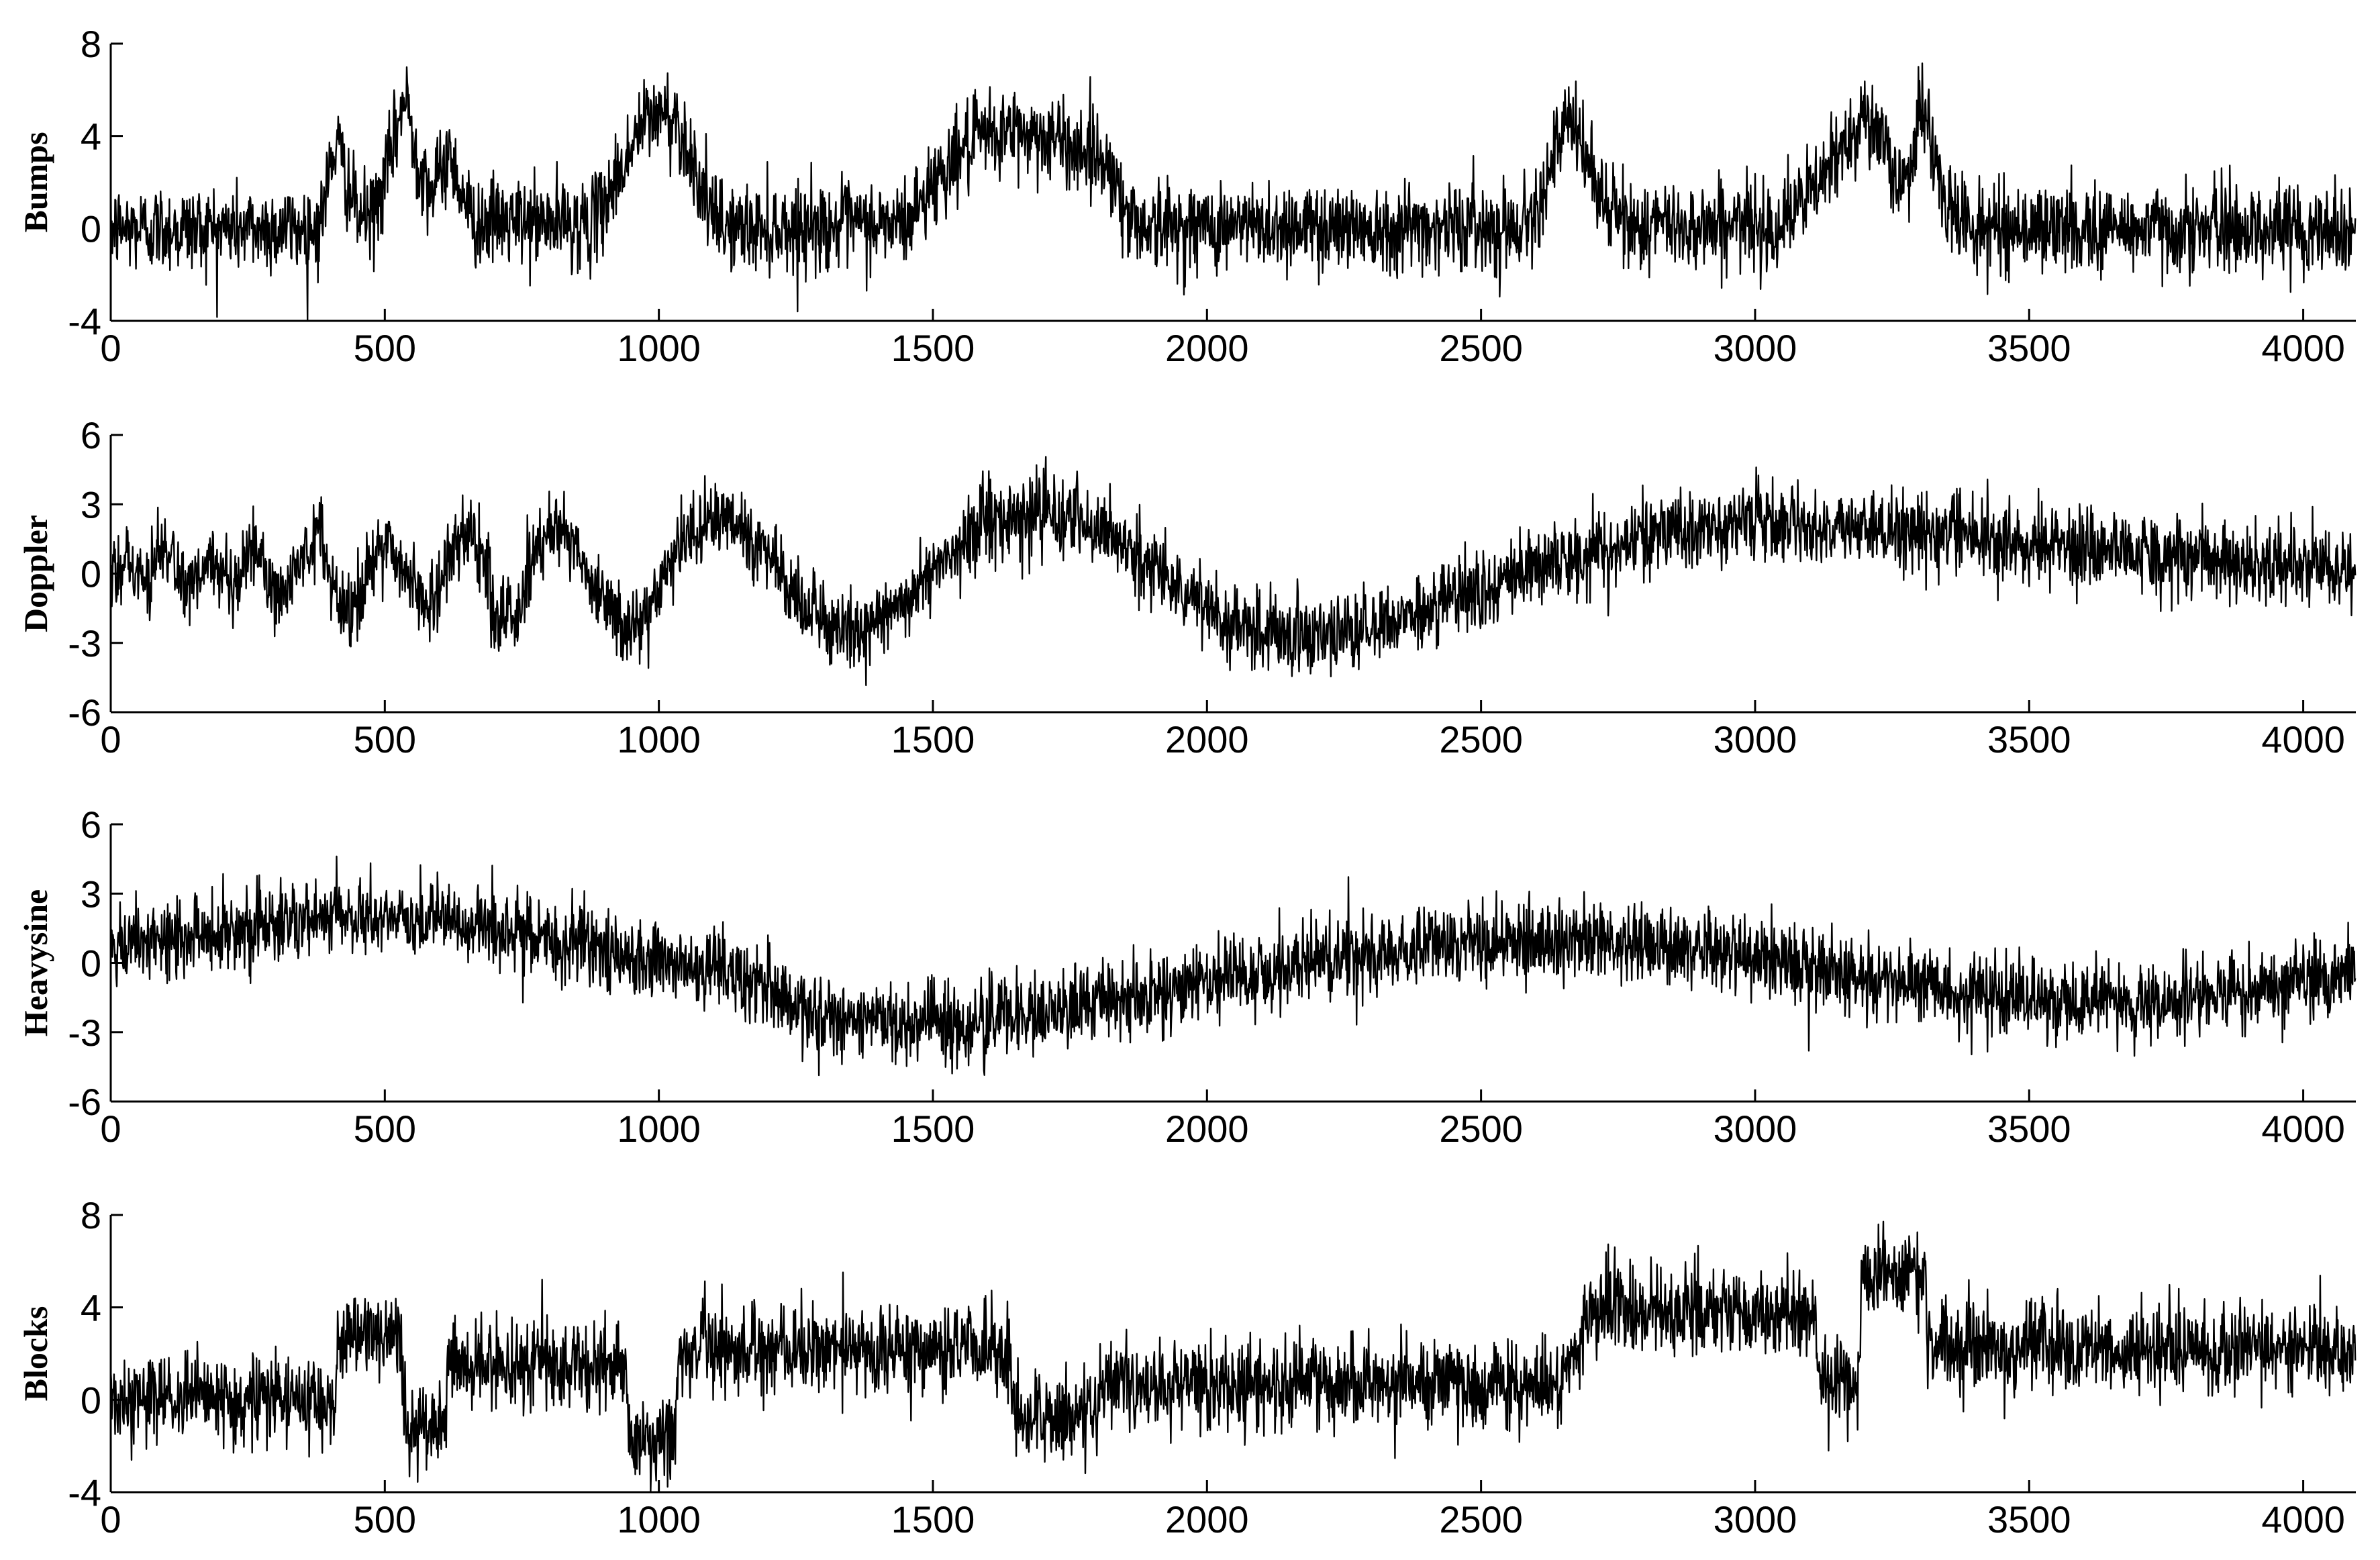 Image resolution: width=2380 pixels, height=1560 pixels. I want to click on y-axis-label: Doppler, so click(36, 573).